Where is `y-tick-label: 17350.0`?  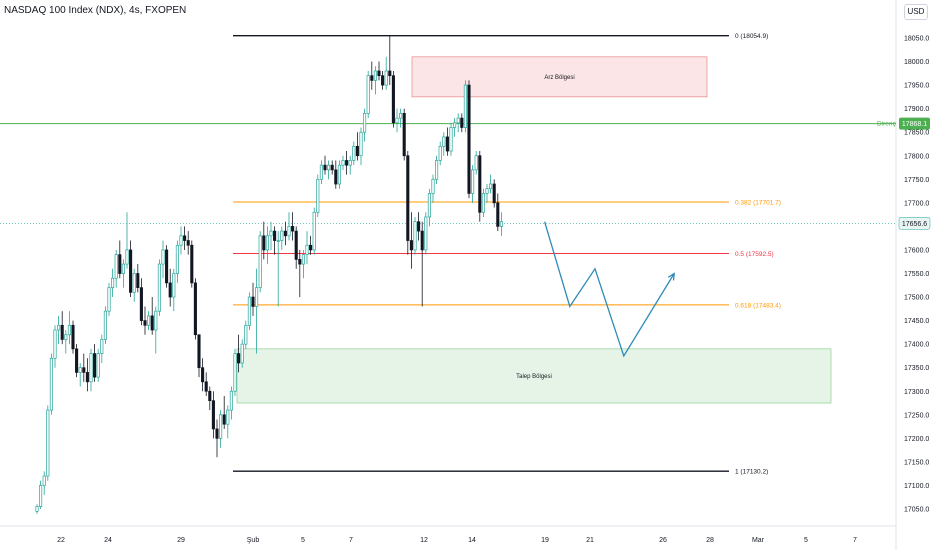
y-tick-label: 17350.0 is located at coordinates (916, 368).